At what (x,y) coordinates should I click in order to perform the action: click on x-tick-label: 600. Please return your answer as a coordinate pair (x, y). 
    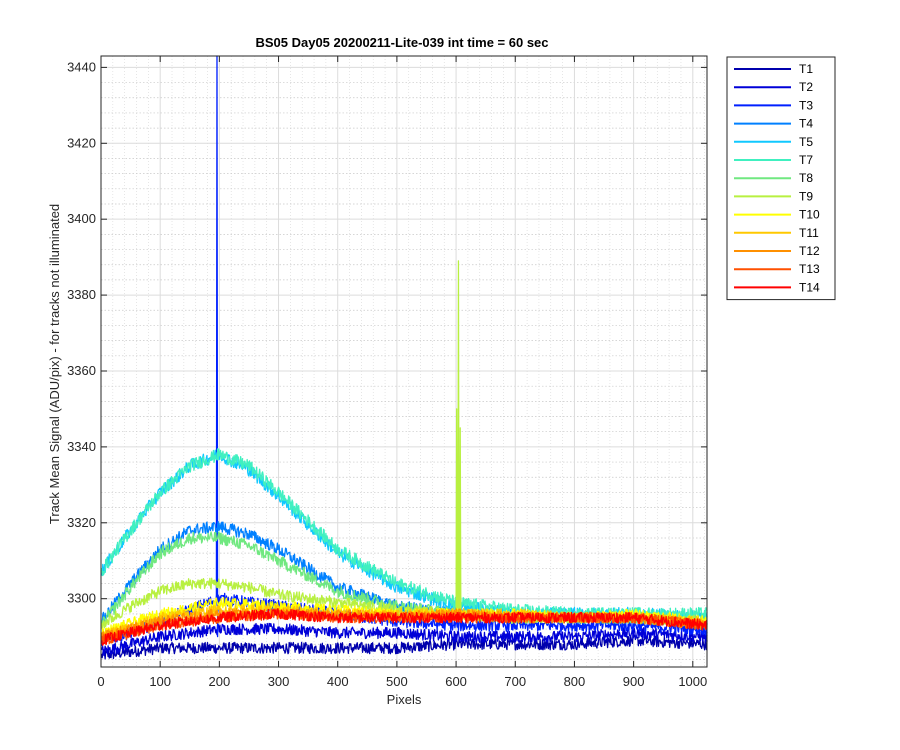
    Looking at the image, I should click on (456, 681).